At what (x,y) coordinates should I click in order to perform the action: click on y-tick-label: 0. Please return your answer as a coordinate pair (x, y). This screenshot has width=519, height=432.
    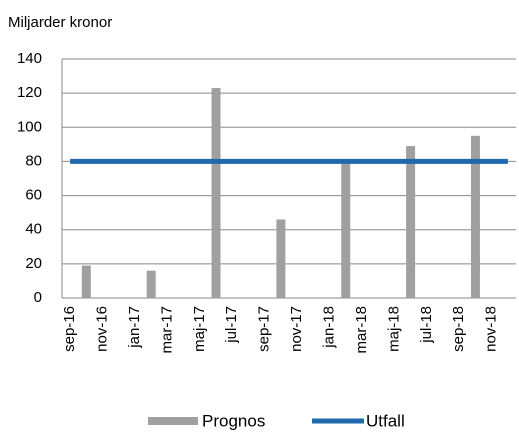
    Looking at the image, I should click on (38, 297).